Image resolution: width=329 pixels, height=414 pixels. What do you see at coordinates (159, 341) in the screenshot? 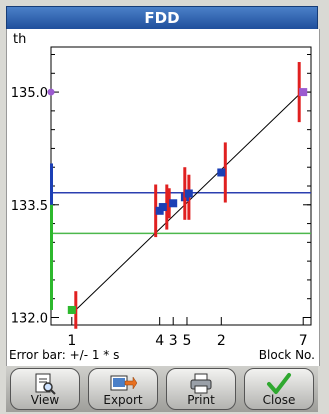
I see `x-tick-label: 4` at bounding box center [159, 341].